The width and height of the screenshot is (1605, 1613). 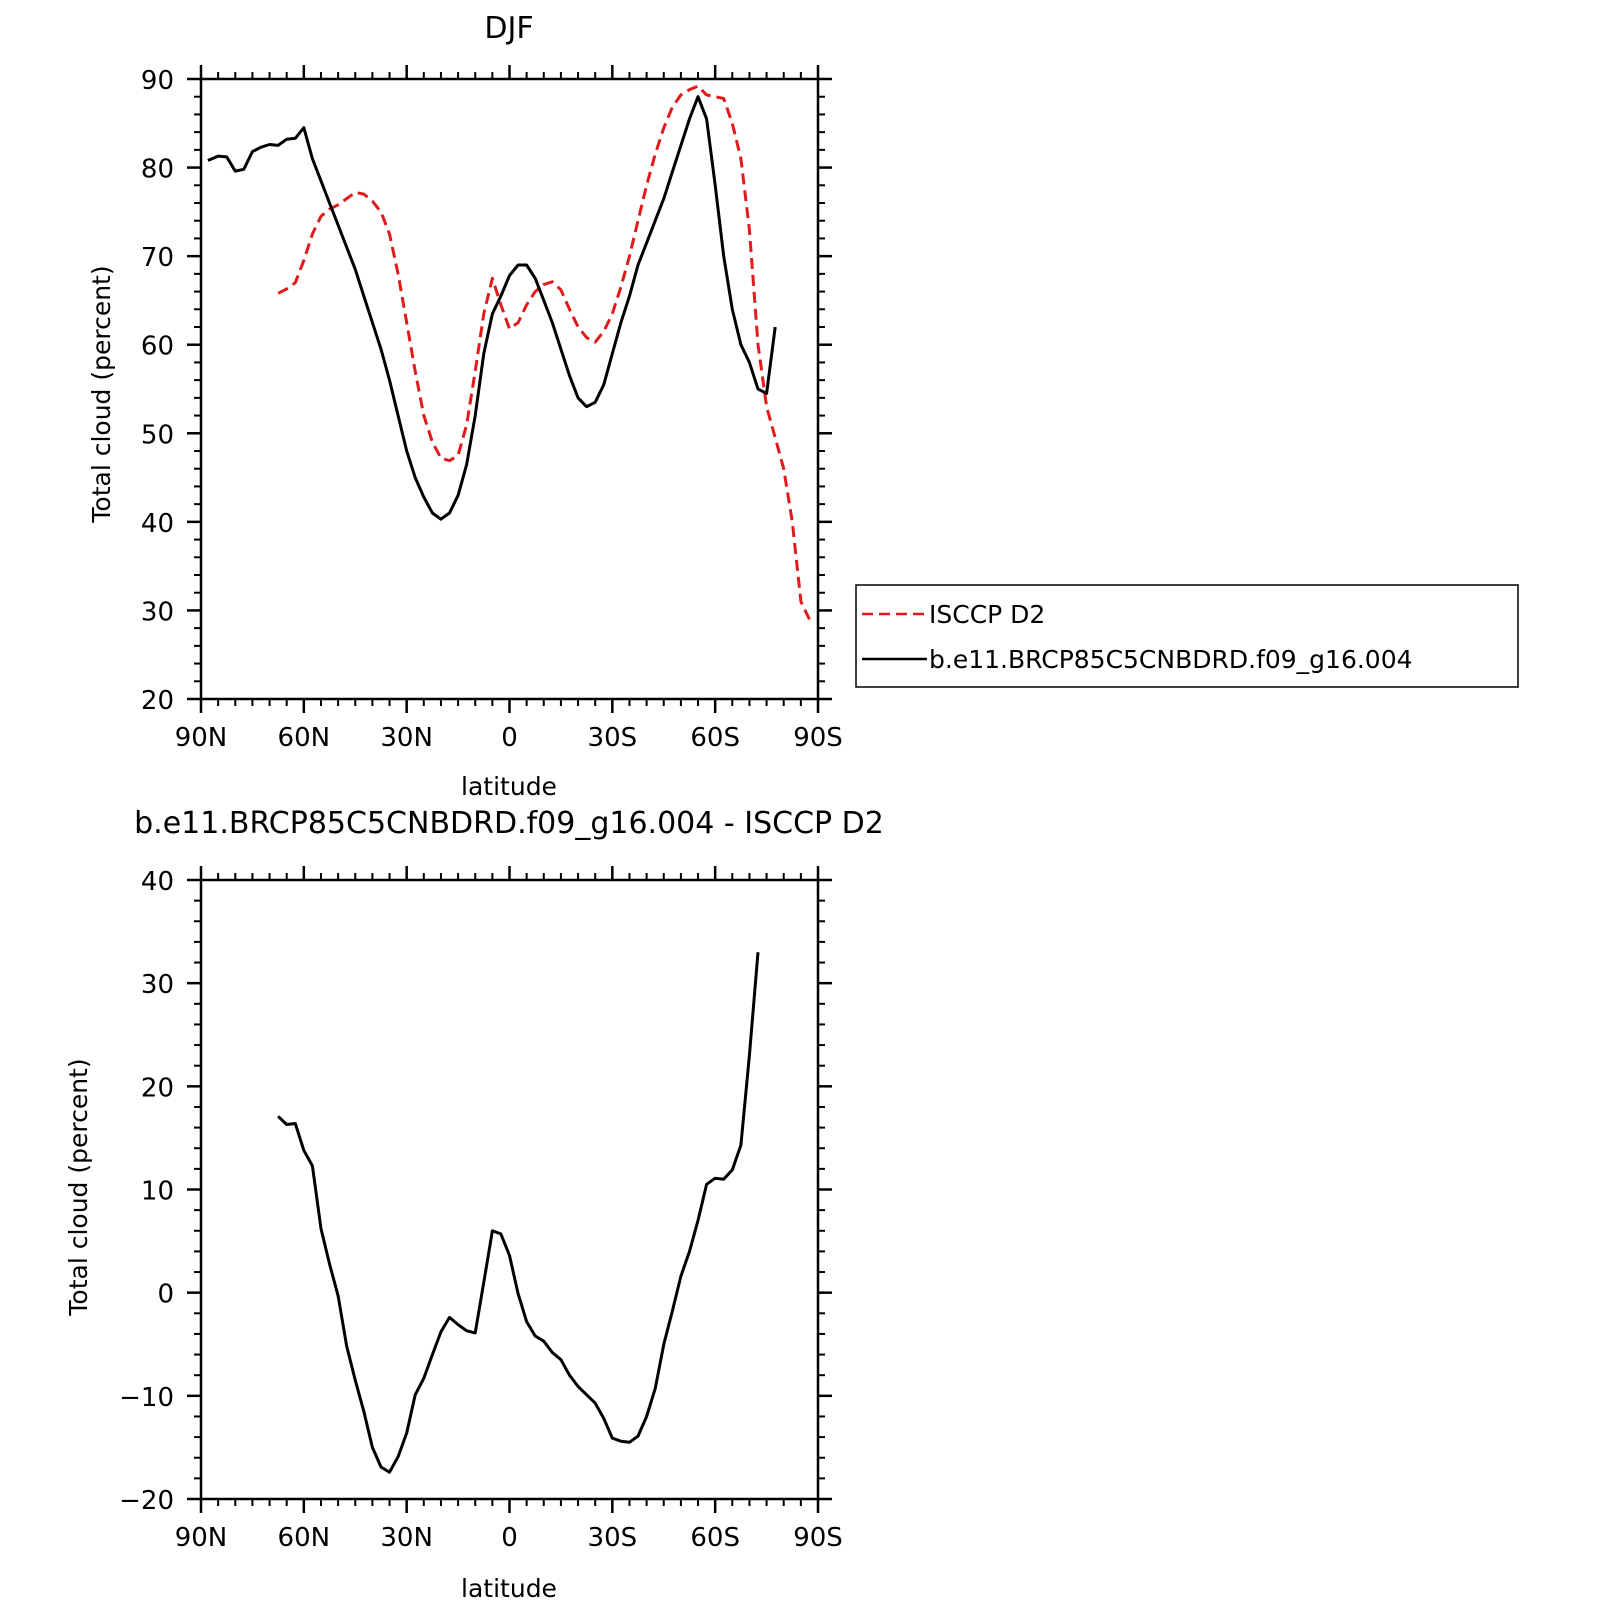 I want to click on top-panel-series, so click(x=509, y=352).